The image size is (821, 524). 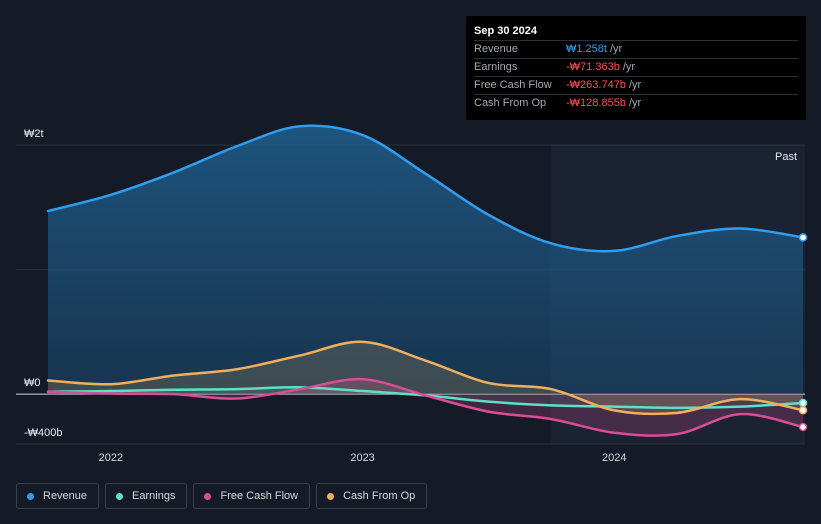 I want to click on legend-label: Revenue, so click(x=65, y=496).